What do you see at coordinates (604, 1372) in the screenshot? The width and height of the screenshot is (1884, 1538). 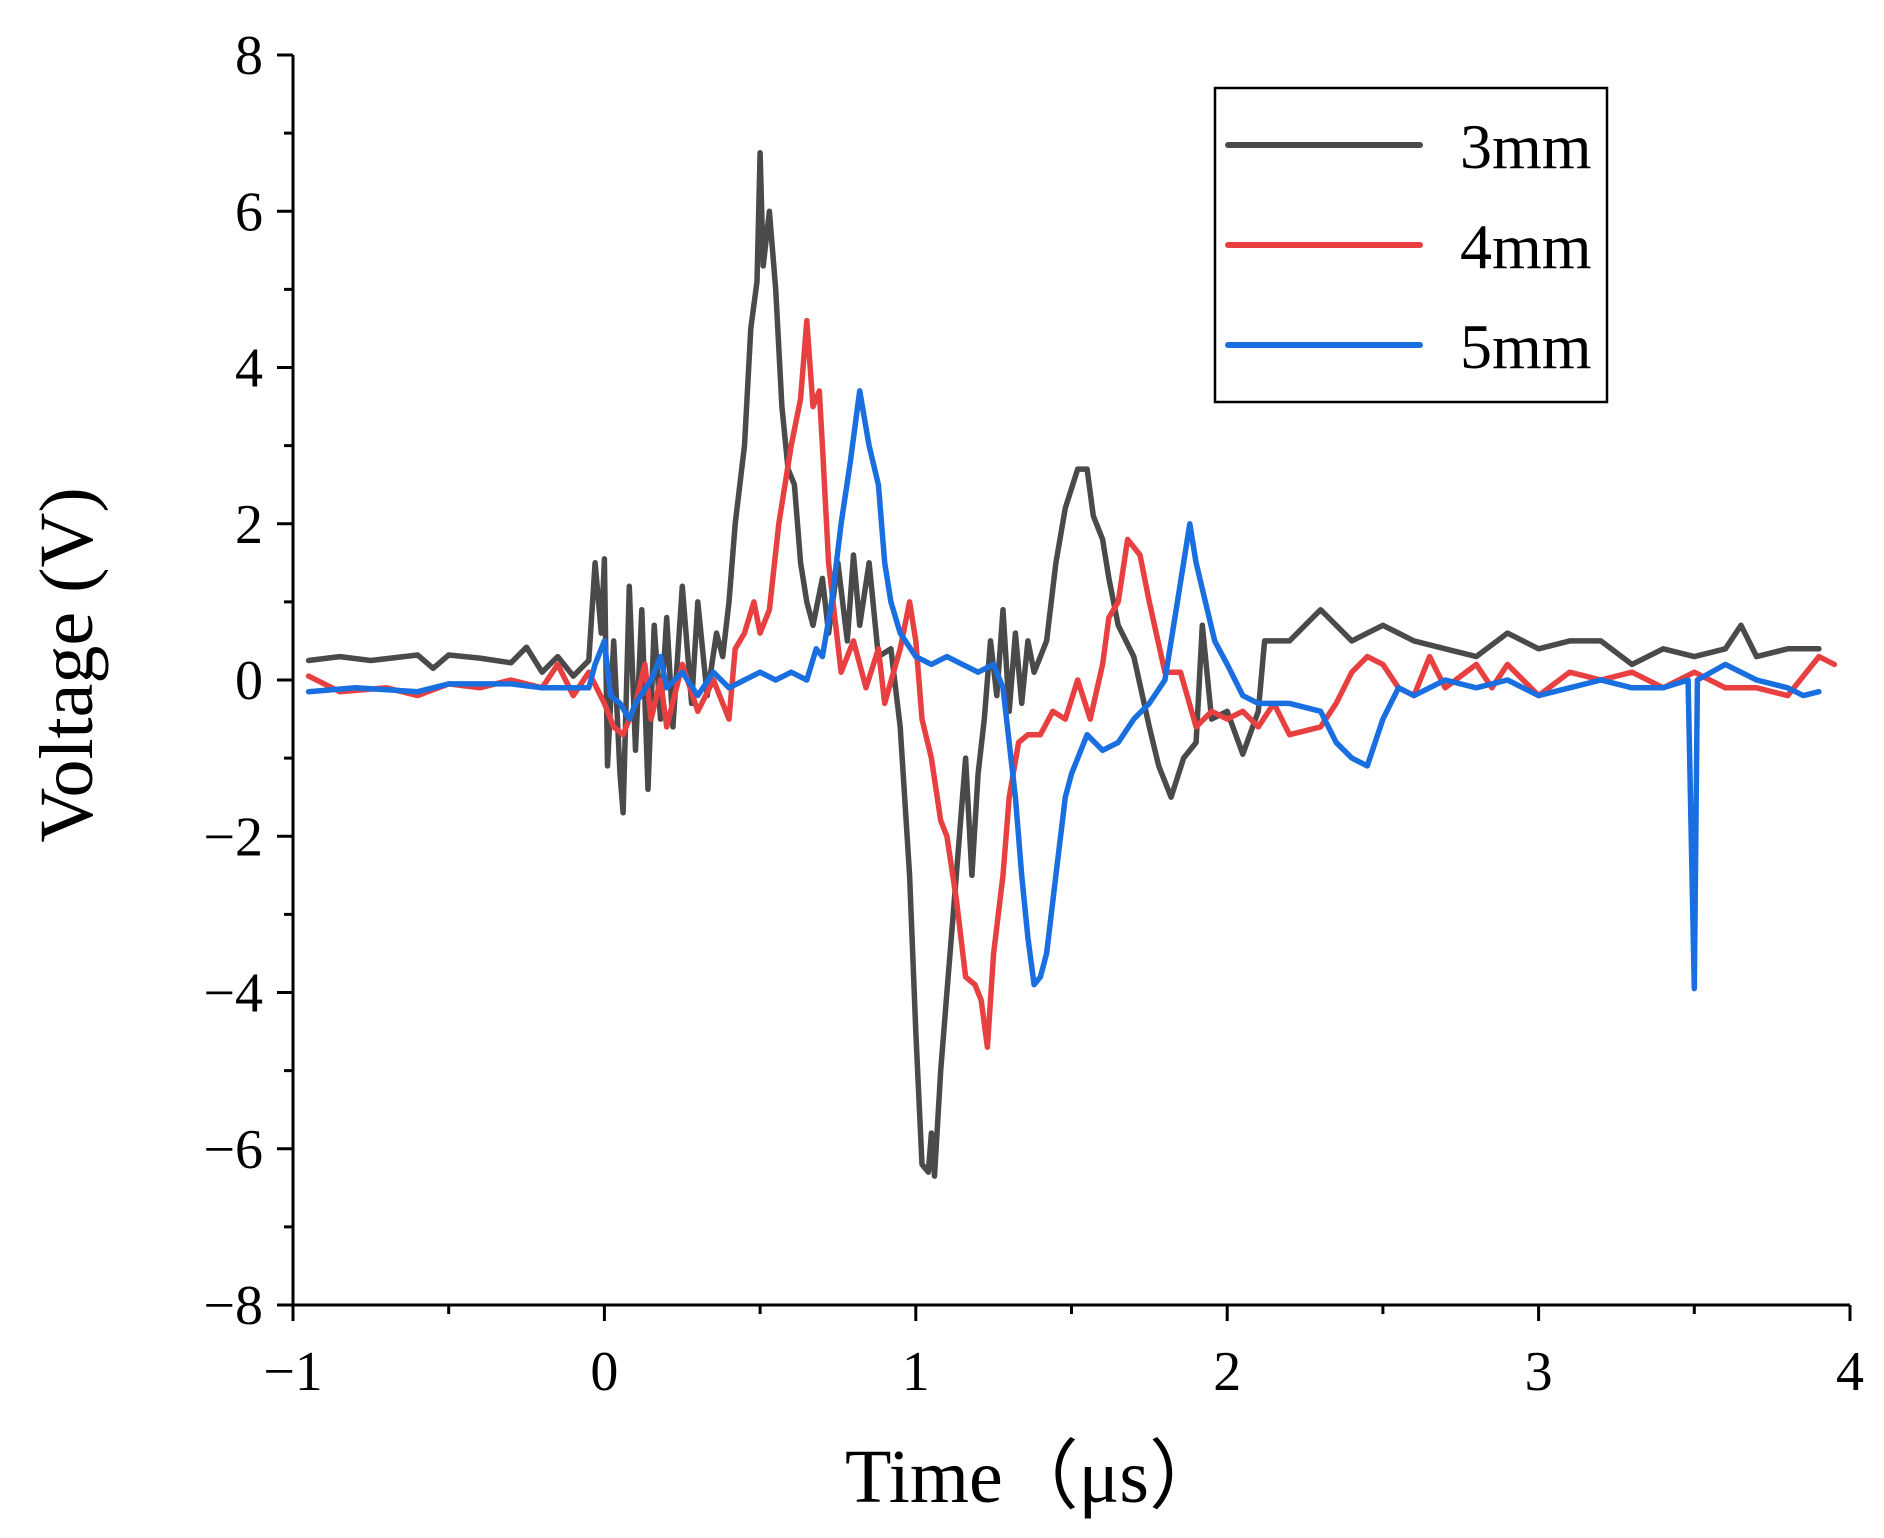 I see `x-tick-label: 0` at bounding box center [604, 1372].